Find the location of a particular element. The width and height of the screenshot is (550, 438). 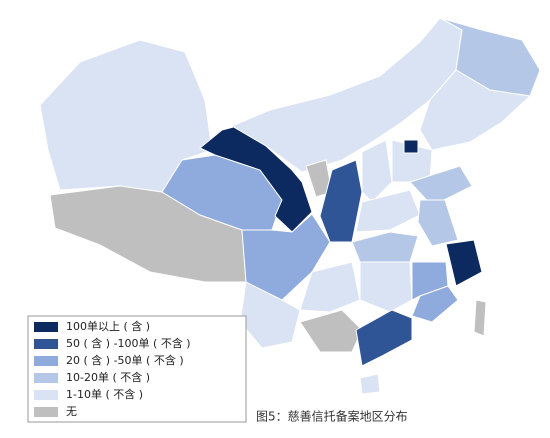

legend-box is located at coordinates (137, 369).